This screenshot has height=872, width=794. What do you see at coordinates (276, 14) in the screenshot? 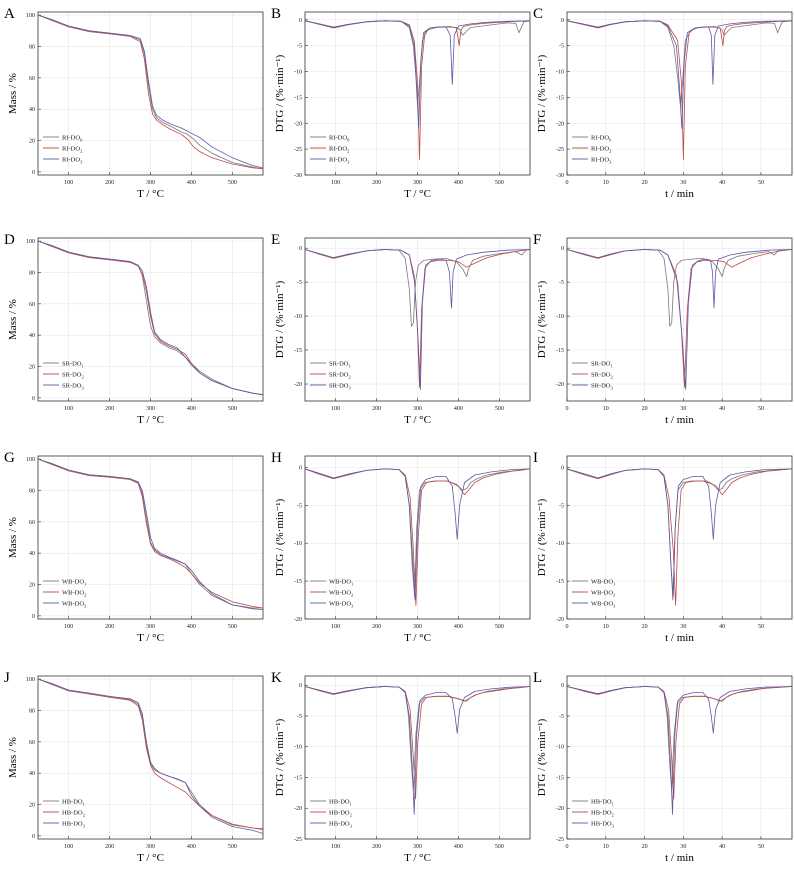
I see `panel-letter: B` at bounding box center [276, 14].